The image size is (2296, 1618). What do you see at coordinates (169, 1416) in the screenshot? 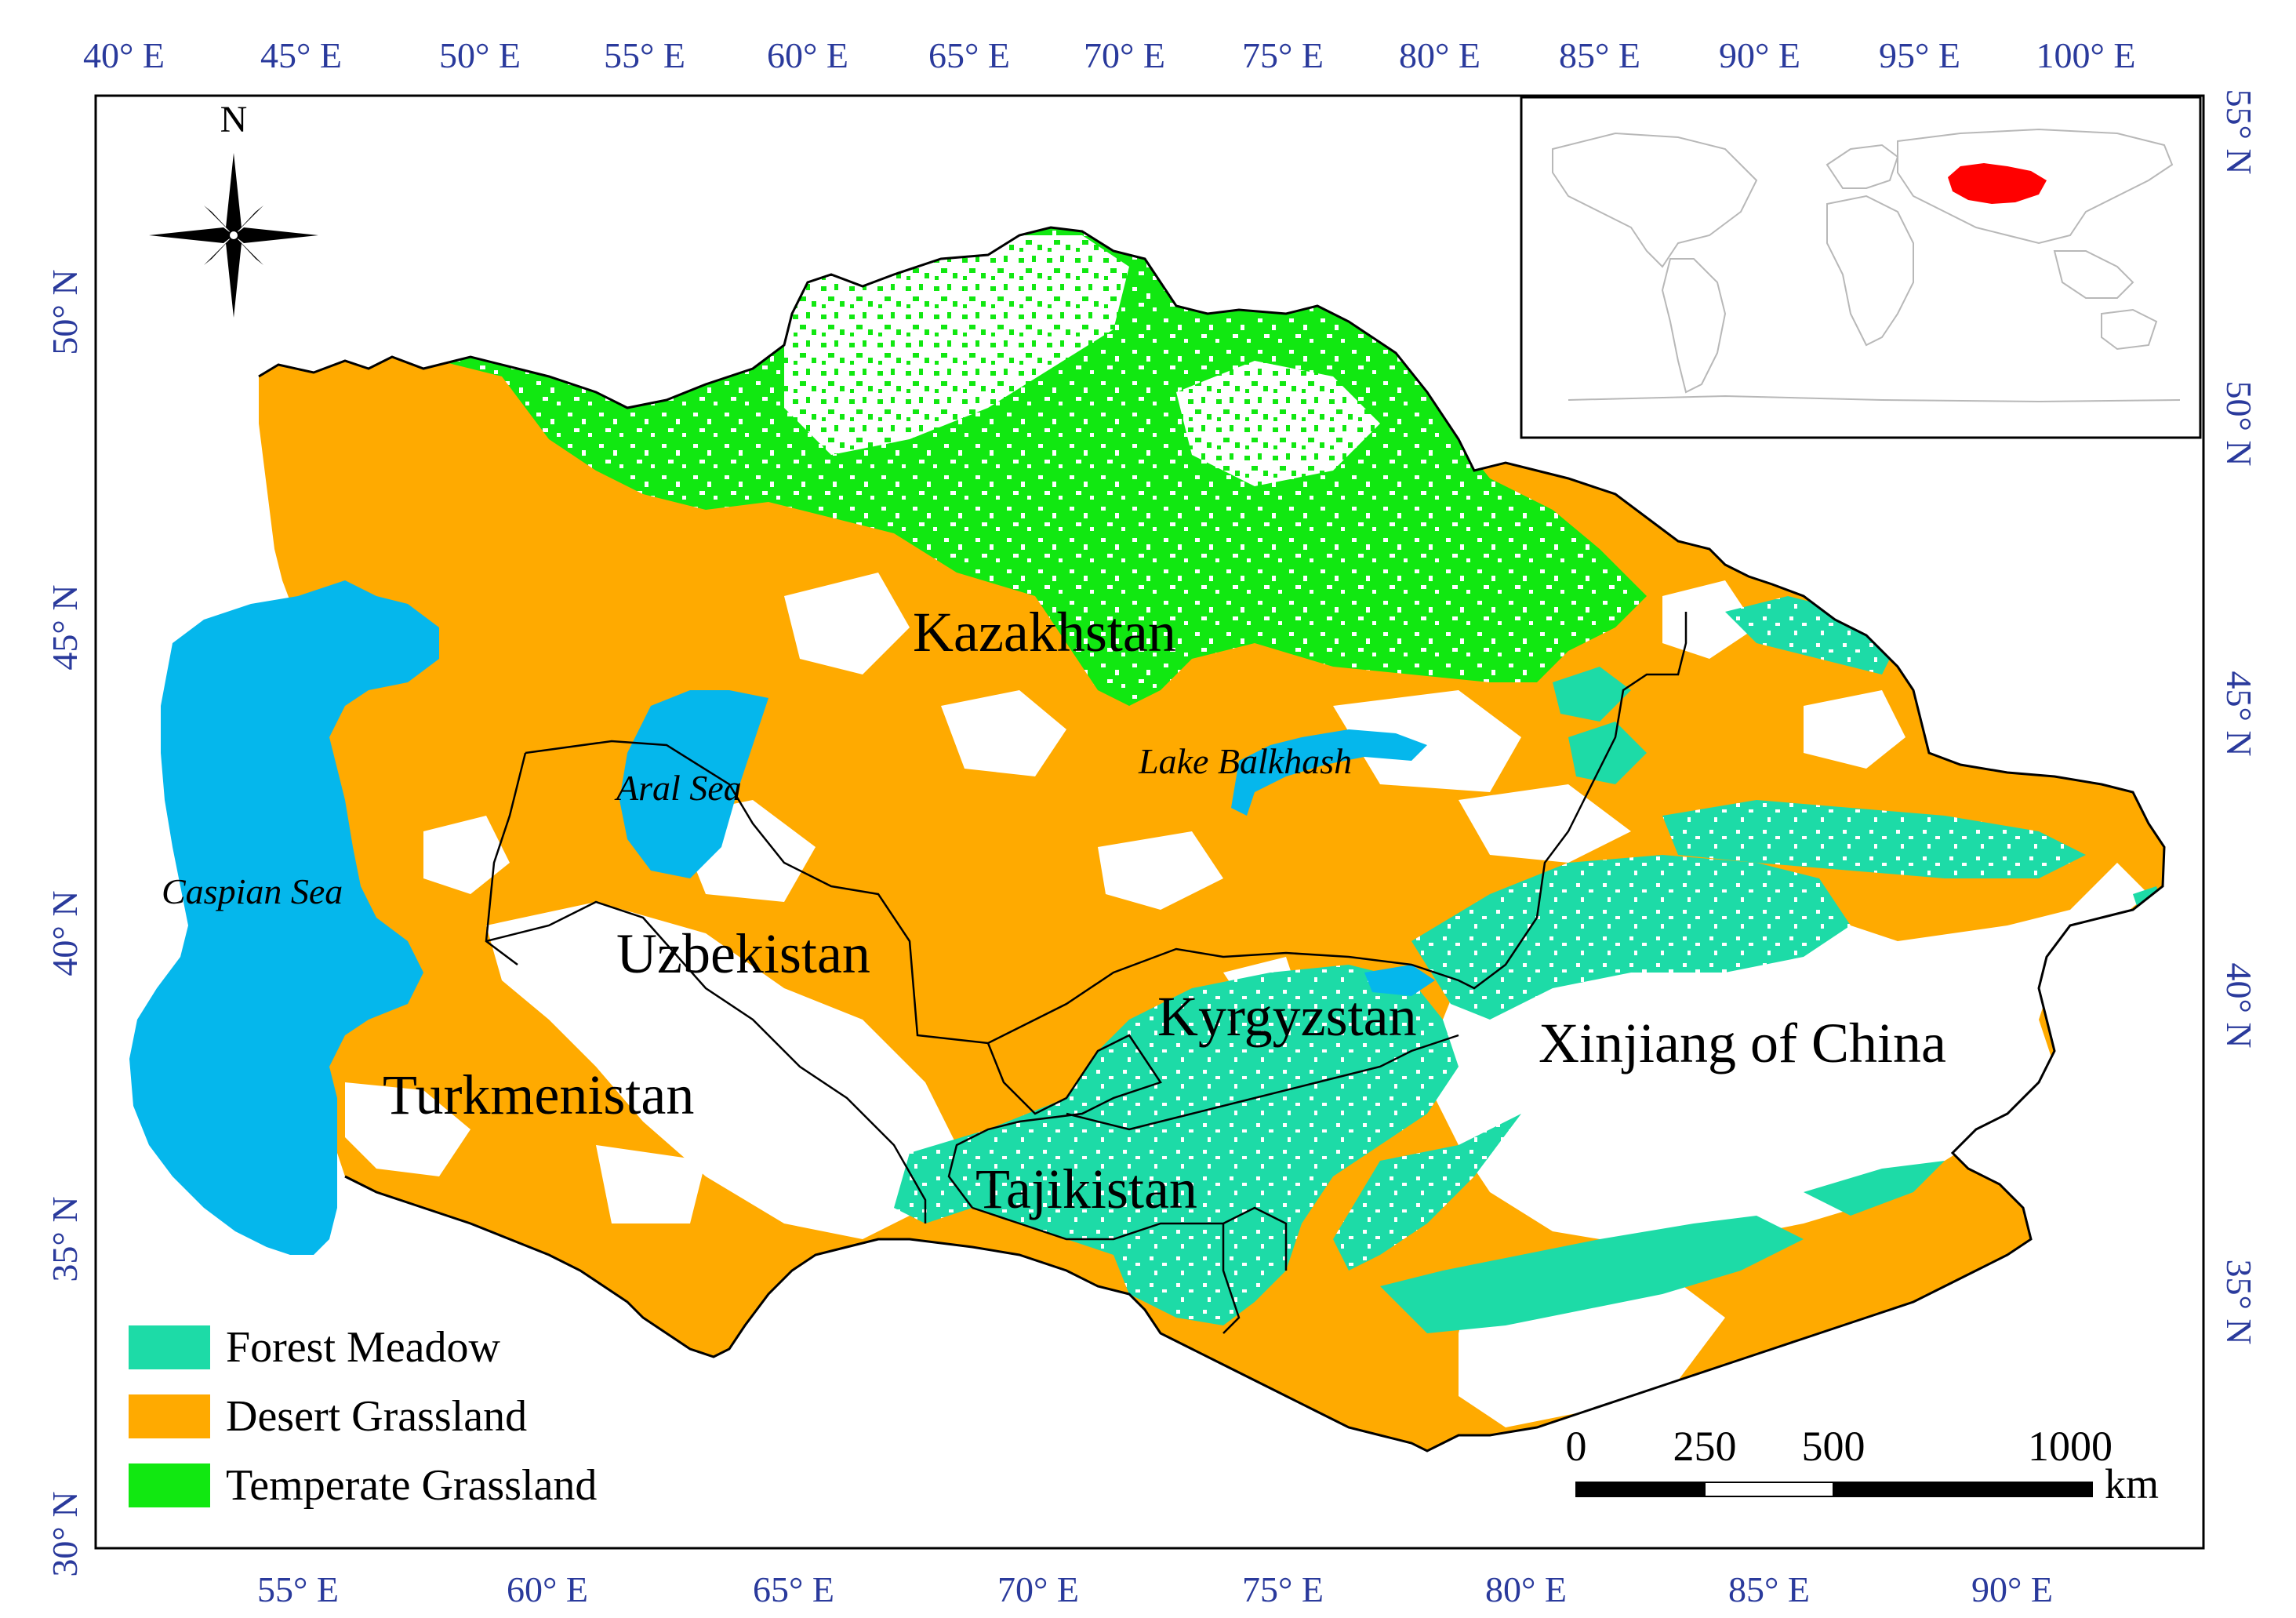
I see `legend-swatch-desert-grassland` at bounding box center [169, 1416].